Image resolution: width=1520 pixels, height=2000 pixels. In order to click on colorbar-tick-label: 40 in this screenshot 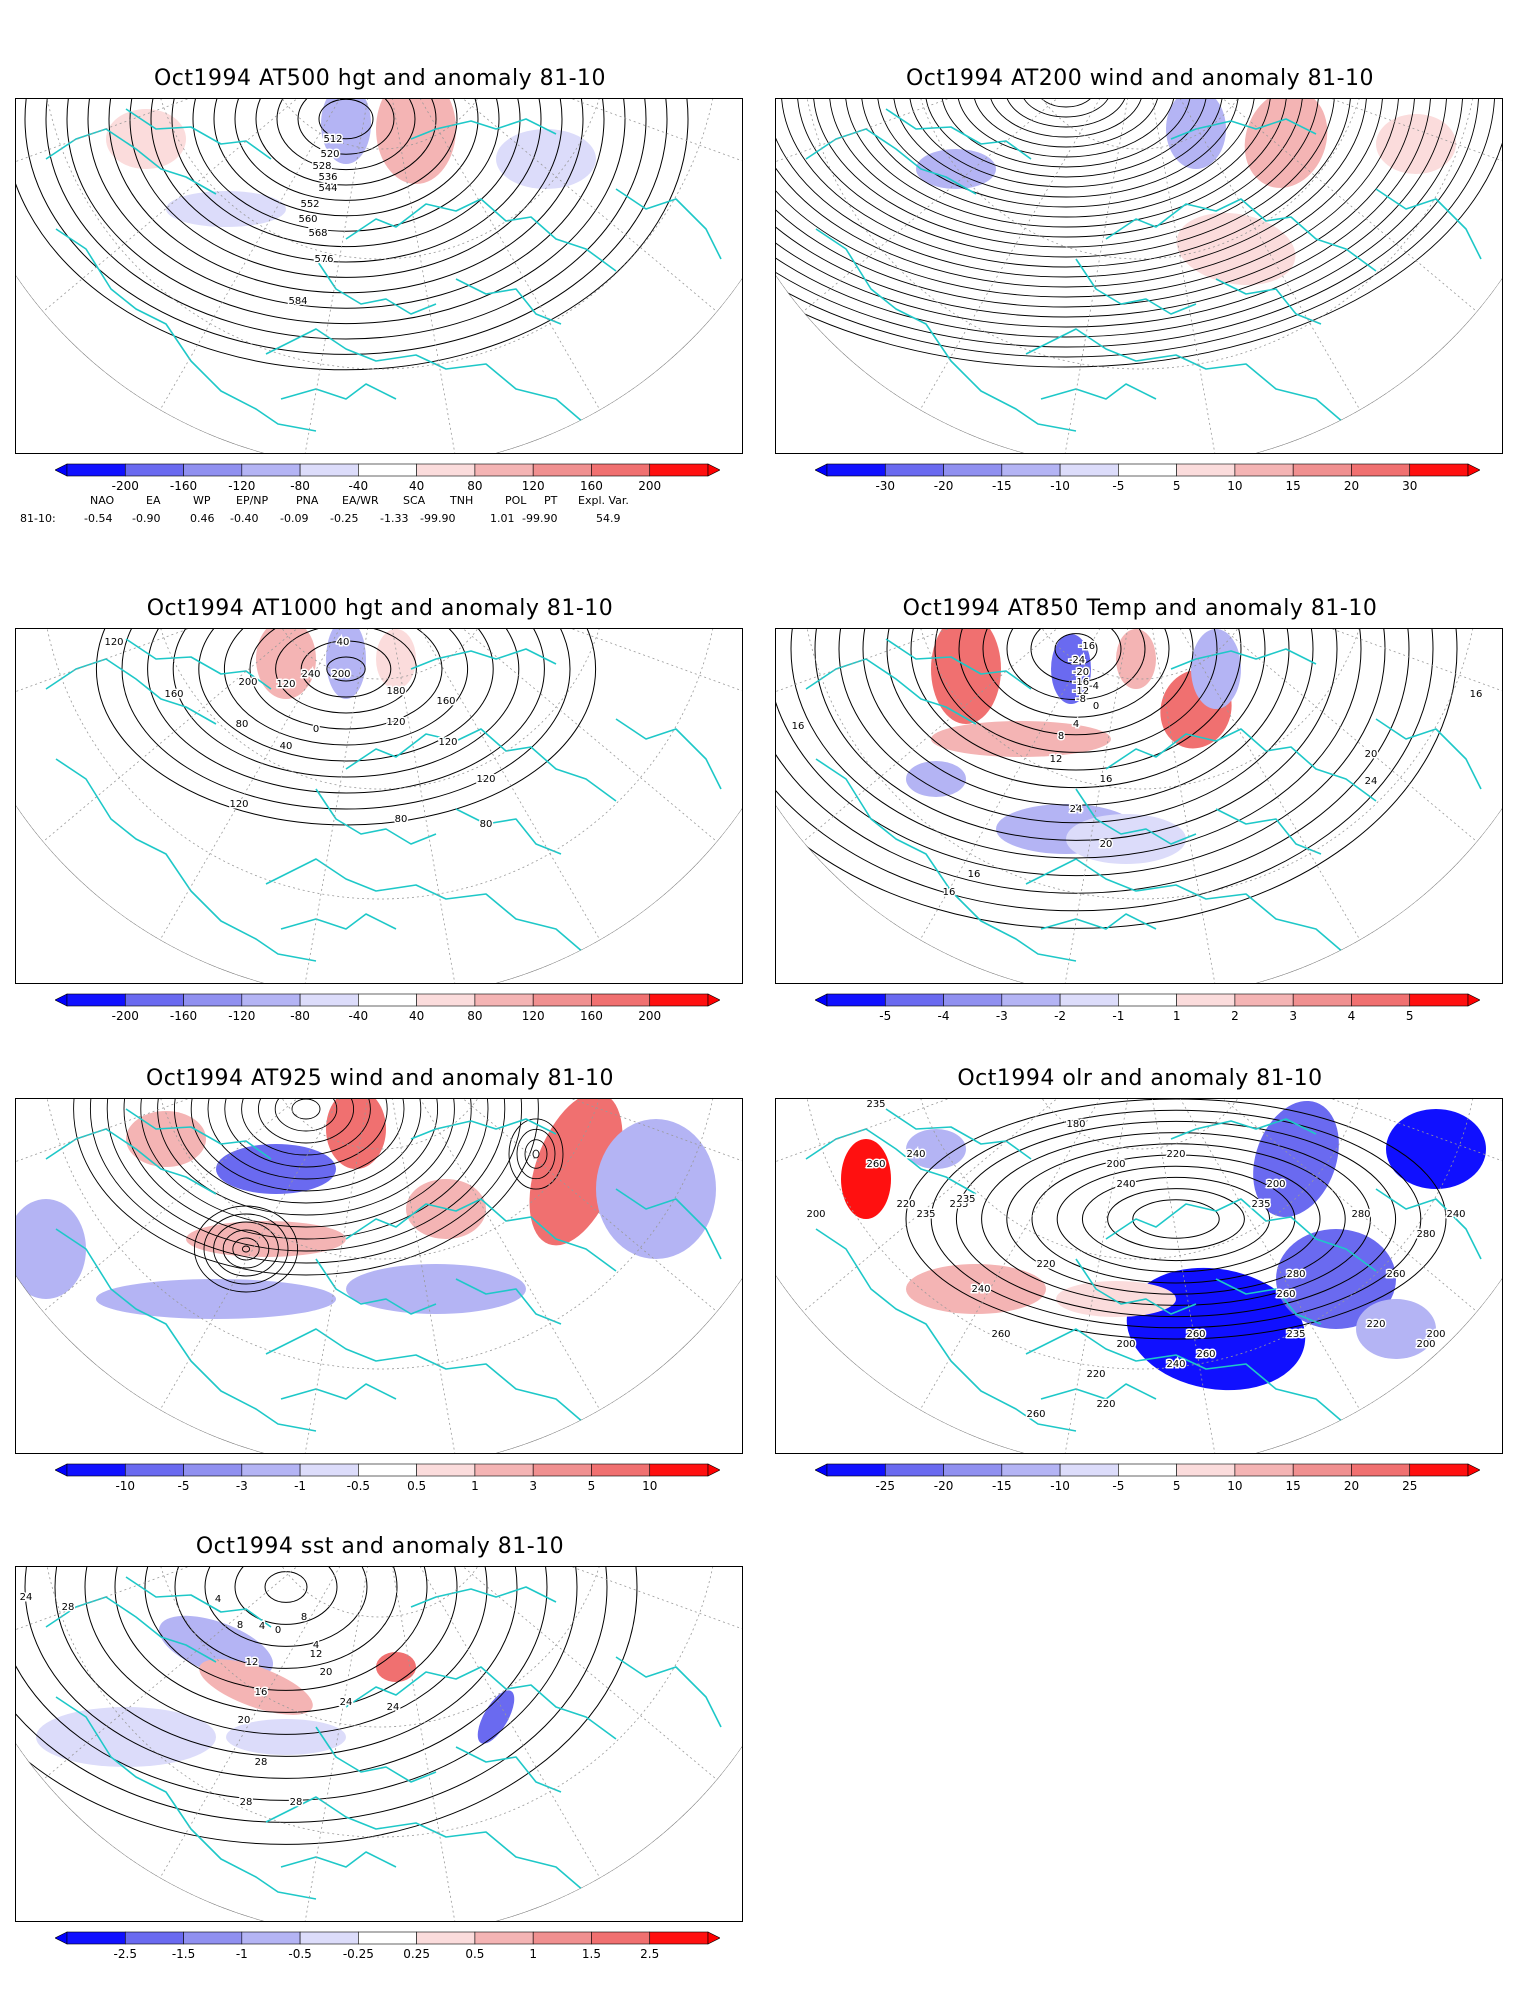, I will do `click(416, 486)`.